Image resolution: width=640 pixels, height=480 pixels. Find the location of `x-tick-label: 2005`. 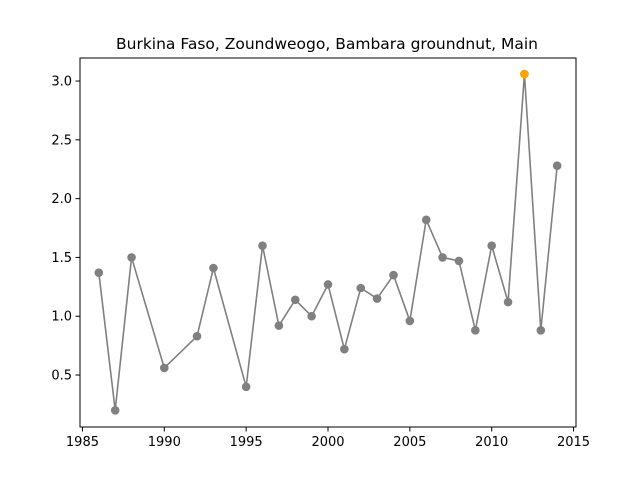

x-tick-label: 2005 is located at coordinates (409, 442).